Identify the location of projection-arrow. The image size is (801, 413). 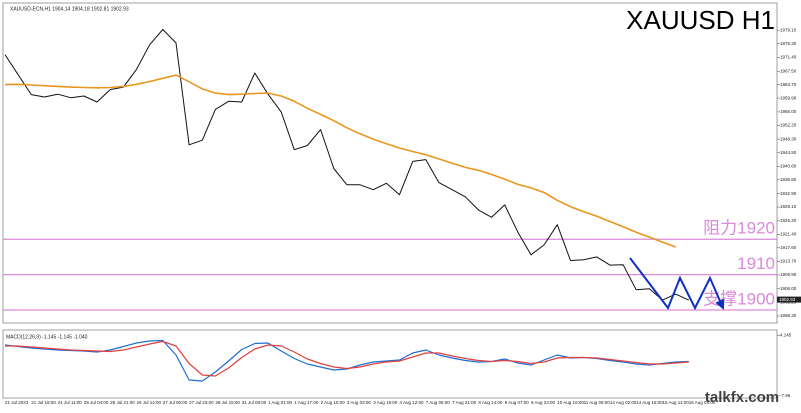
(677, 284).